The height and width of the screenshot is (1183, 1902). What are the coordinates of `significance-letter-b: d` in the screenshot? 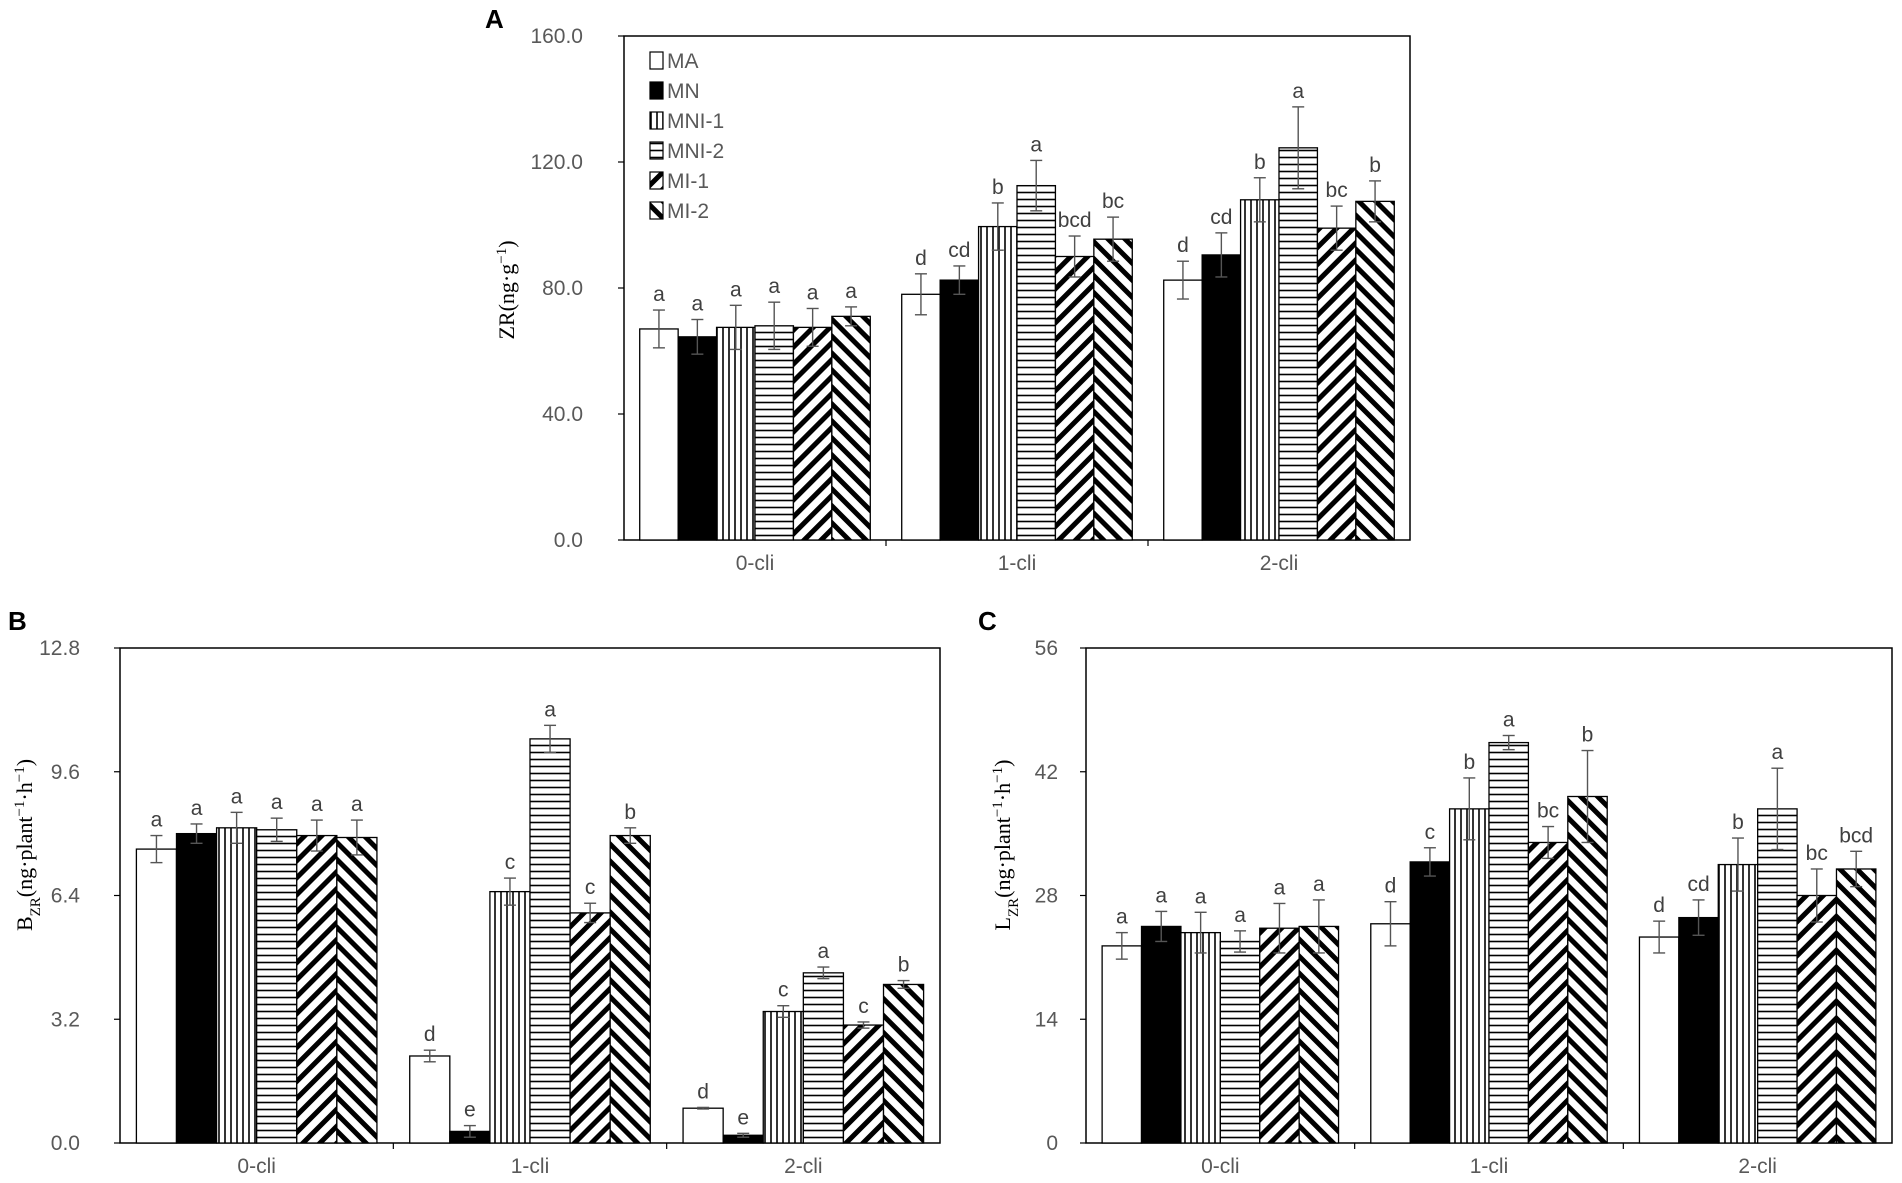 It's located at (430, 1034).